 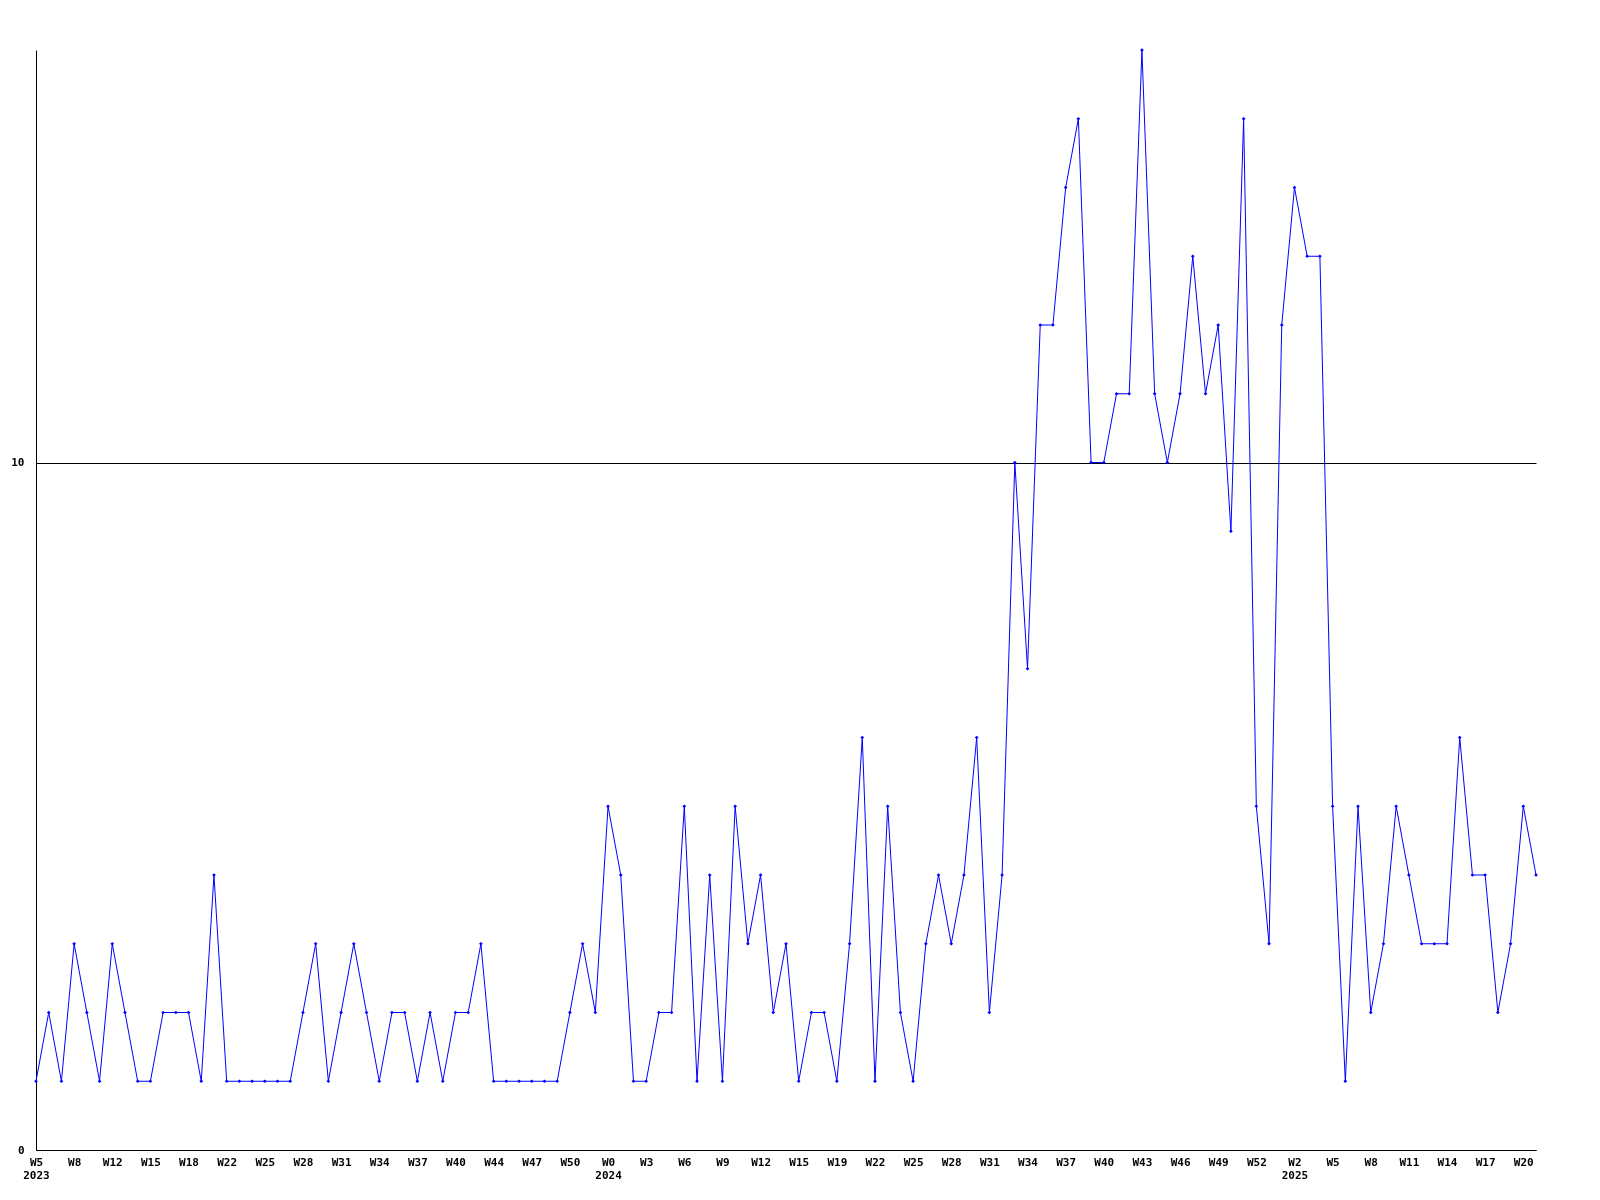 What do you see at coordinates (1142, 1162) in the screenshot?
I see `x-tick-label: W43` at bounding box center [1142, 1162].